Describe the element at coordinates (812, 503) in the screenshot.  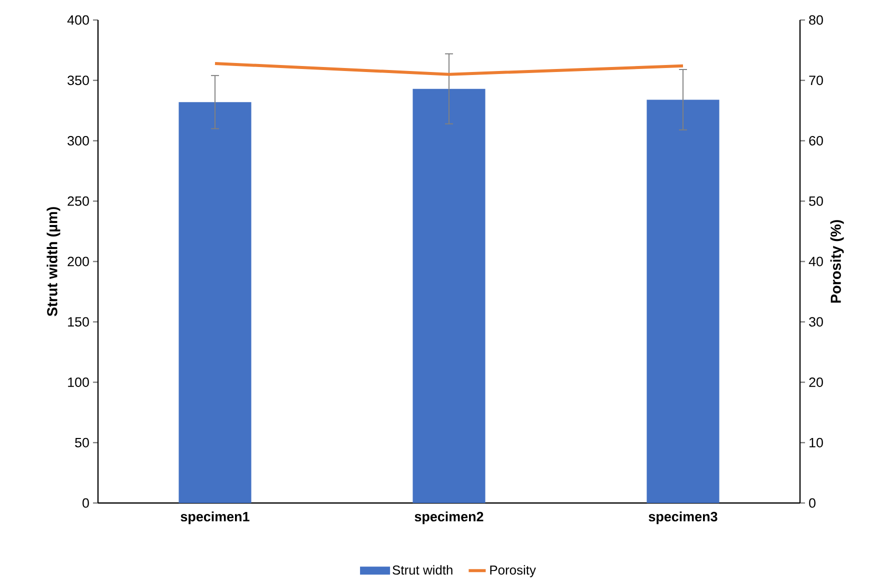
I see `y2-tick-label: 0` at that location.